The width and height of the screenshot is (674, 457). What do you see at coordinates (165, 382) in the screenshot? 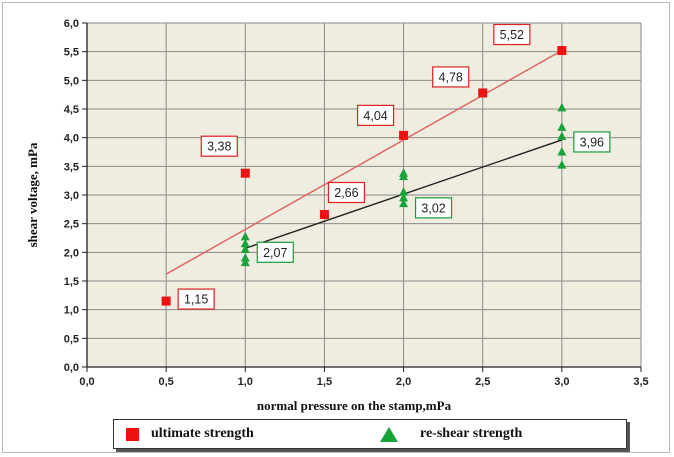
I see `x-tick-label: 0,5` at bounding box center [165, 382].